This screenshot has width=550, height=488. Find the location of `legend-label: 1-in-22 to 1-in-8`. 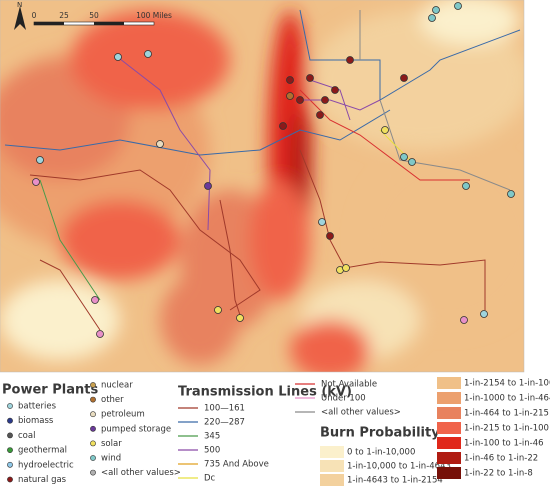

legend-label: 1-in-22 to 1-in-8 is located at coordinates (498, 474).